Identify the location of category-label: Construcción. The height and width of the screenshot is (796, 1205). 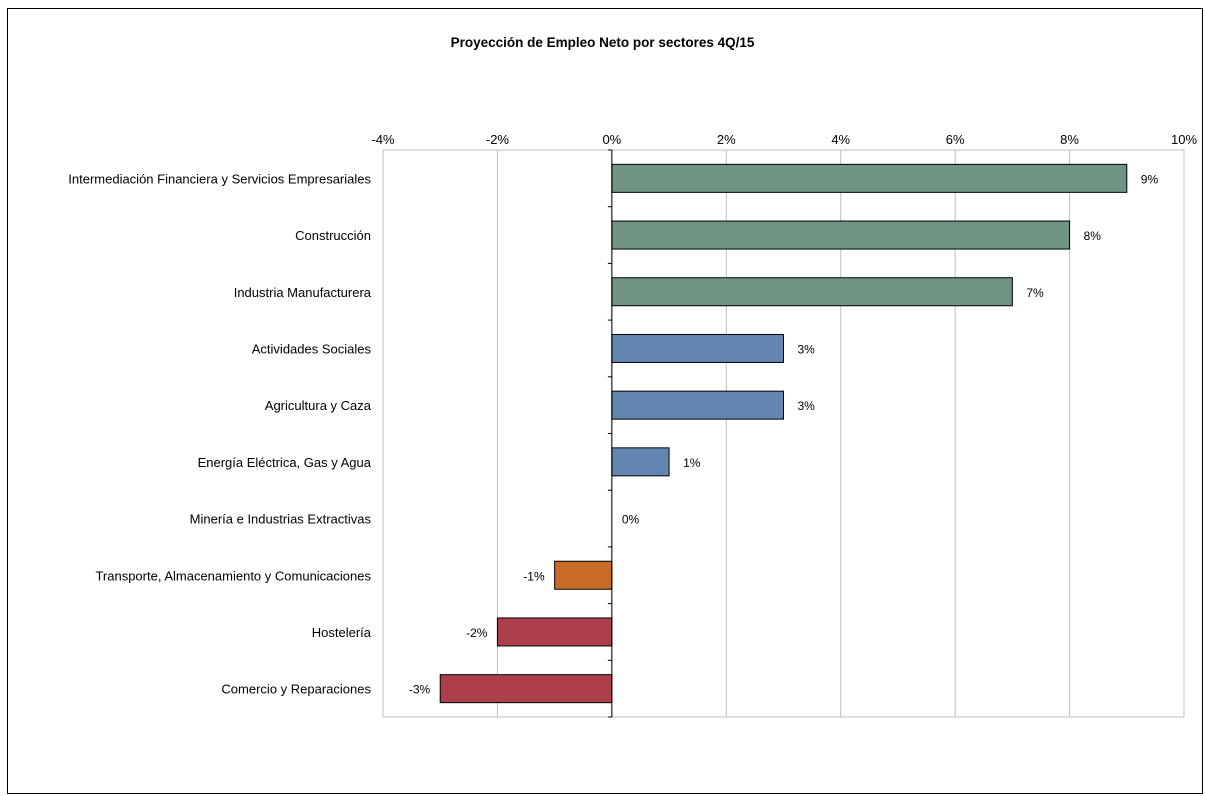
(333, 235).